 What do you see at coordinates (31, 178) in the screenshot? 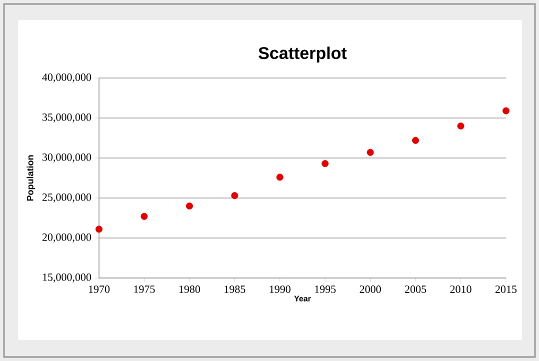
I see `y-axis-title: Population` at bounding box center [31, 178].